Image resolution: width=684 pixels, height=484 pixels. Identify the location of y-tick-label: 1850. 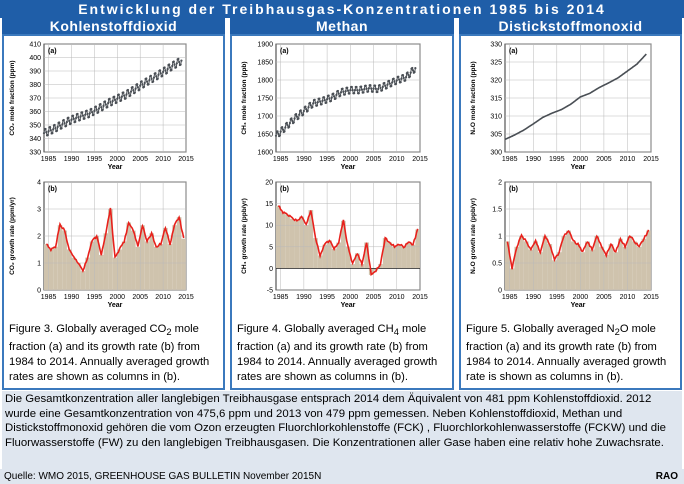
(265, 63).